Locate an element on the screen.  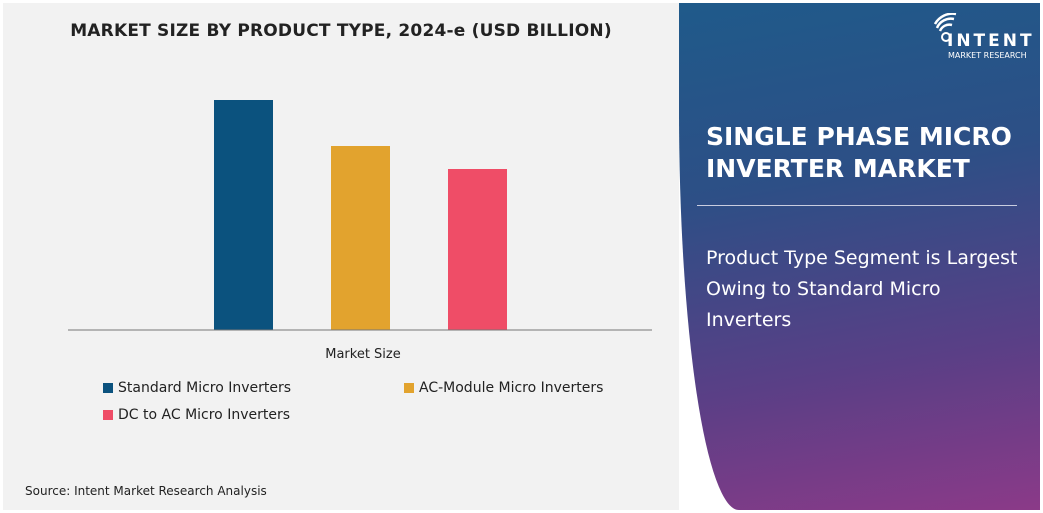
divider is located at coordinates (857, 205).